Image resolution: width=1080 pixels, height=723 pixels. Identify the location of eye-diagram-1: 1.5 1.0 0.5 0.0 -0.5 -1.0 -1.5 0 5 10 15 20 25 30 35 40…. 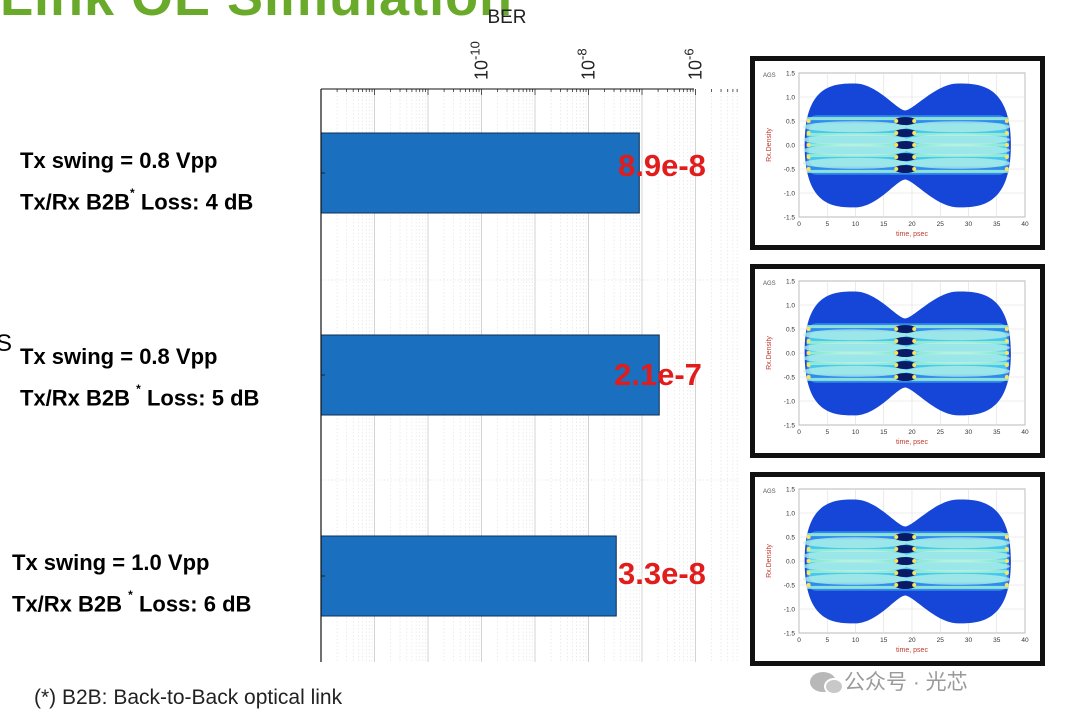
(897, 153).